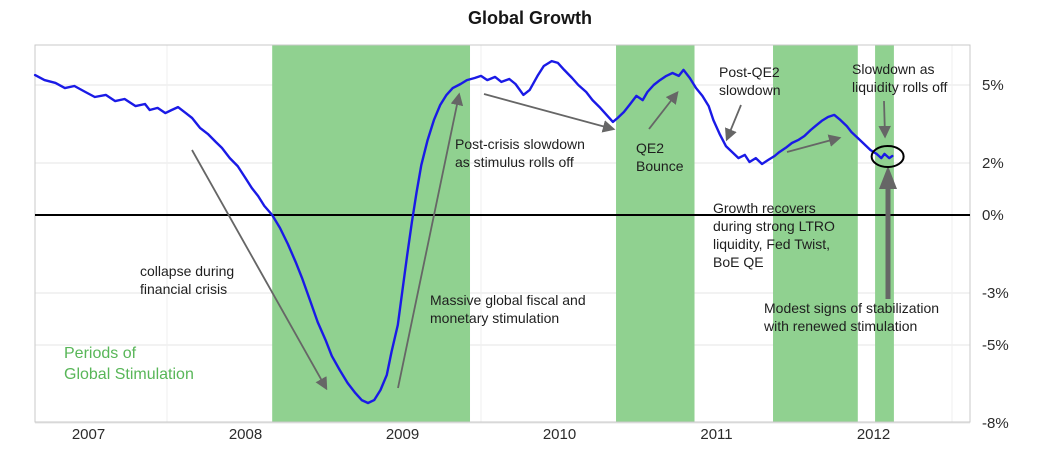  What do you see at coordinates (995, 345) in the screenshot?
I see `y-tick-label: -5%` at bounding box center [995, 345].